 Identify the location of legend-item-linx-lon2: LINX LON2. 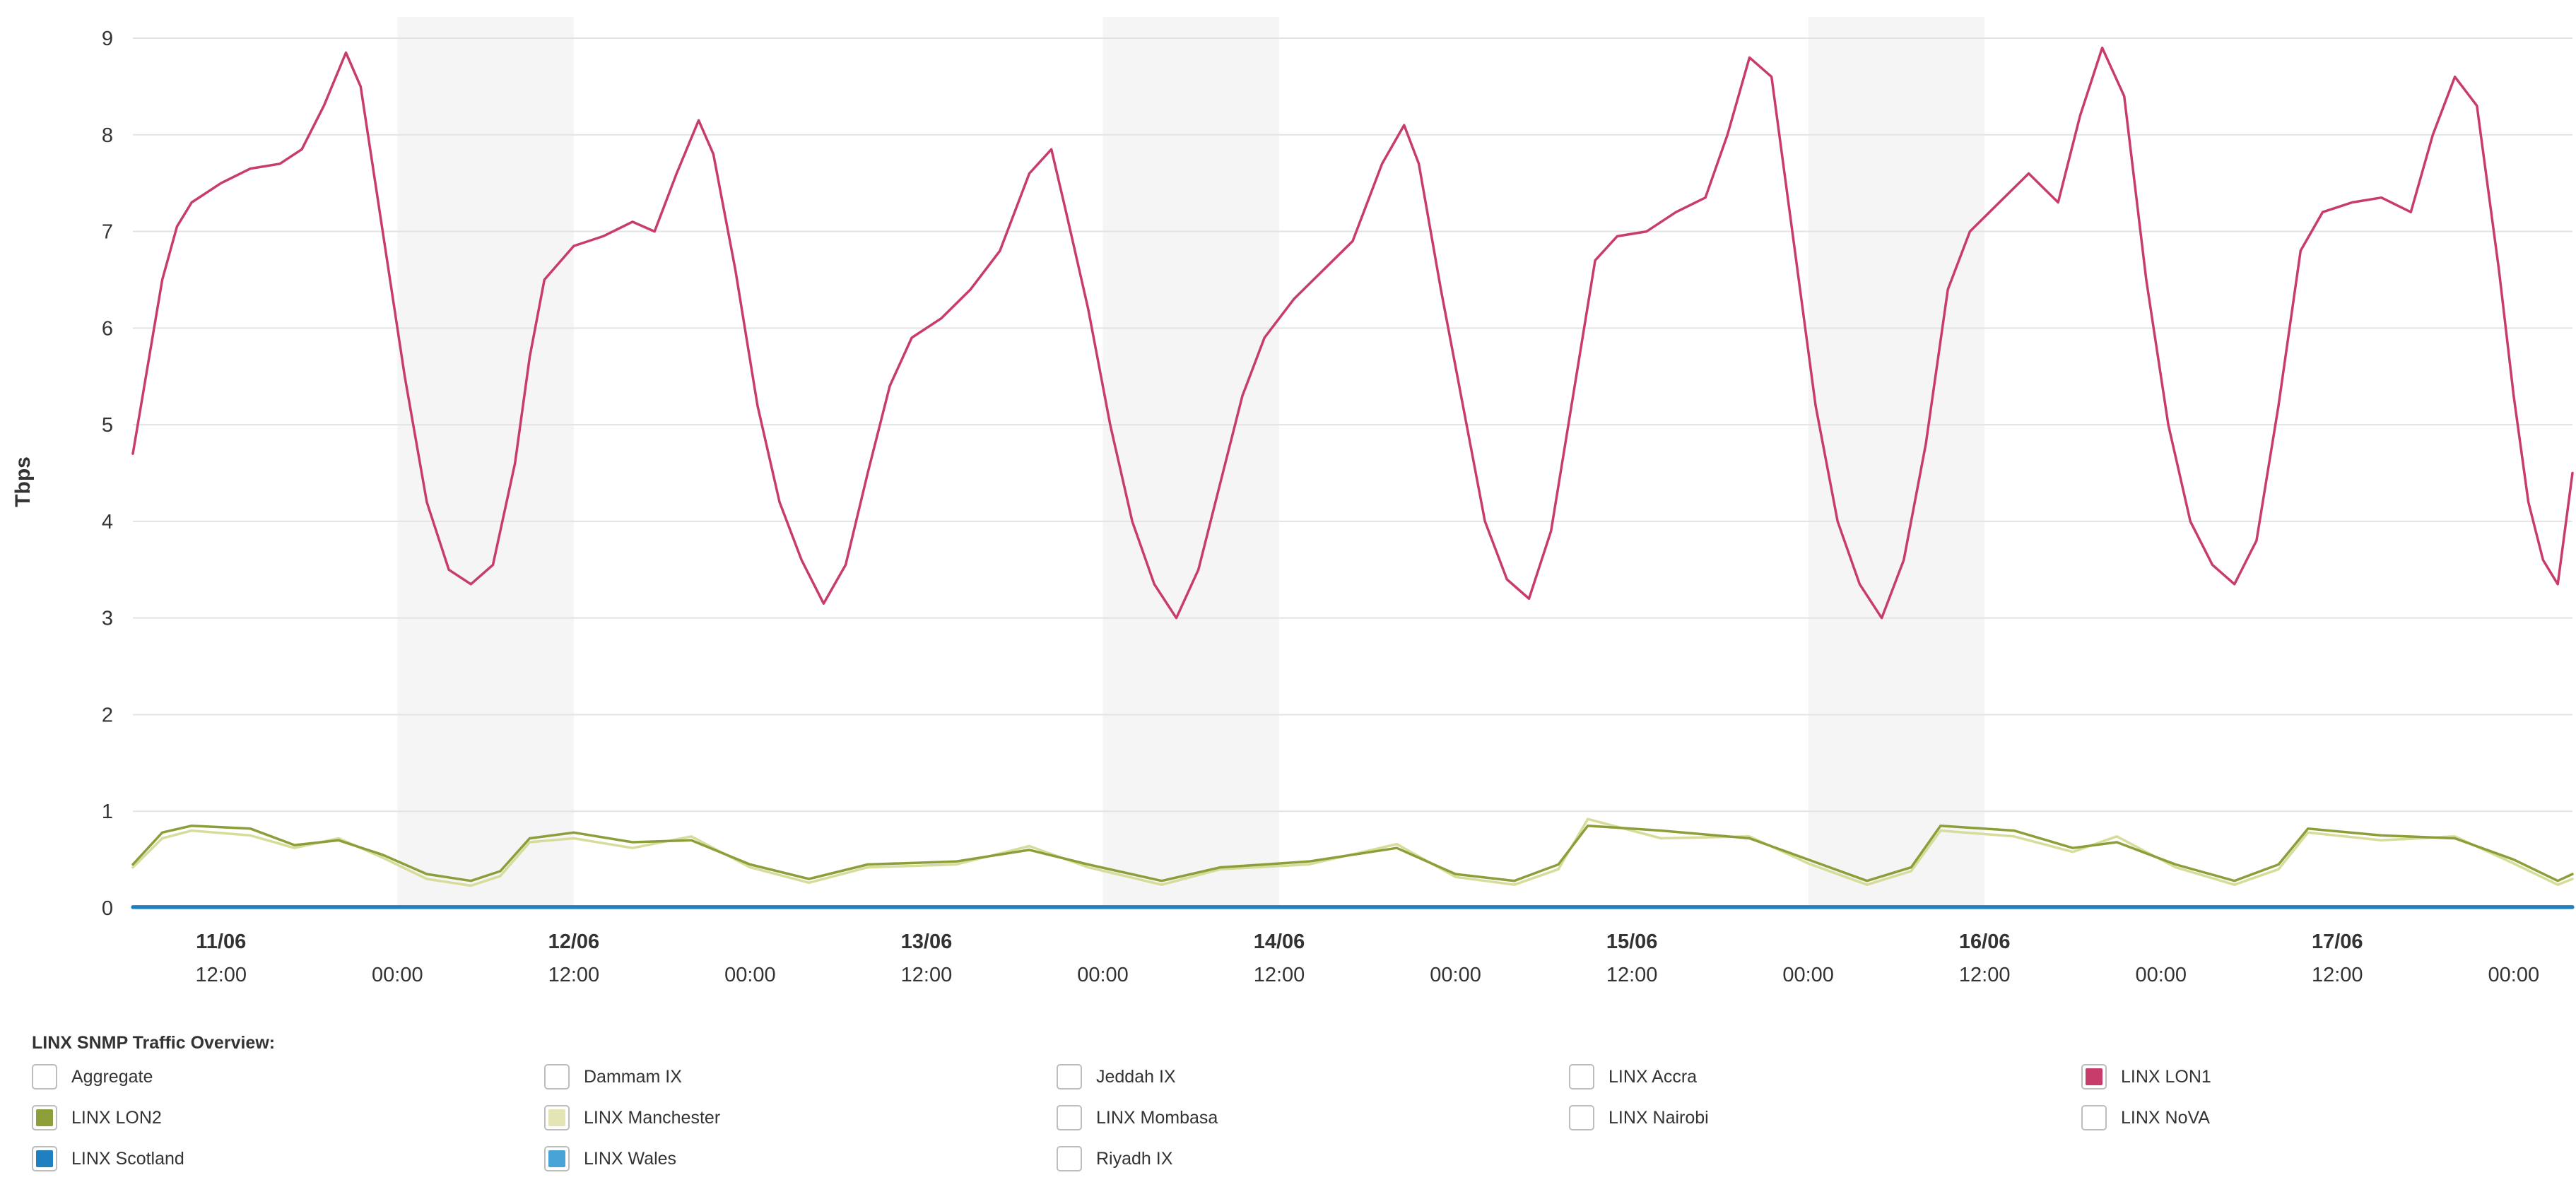
(288, 1118).